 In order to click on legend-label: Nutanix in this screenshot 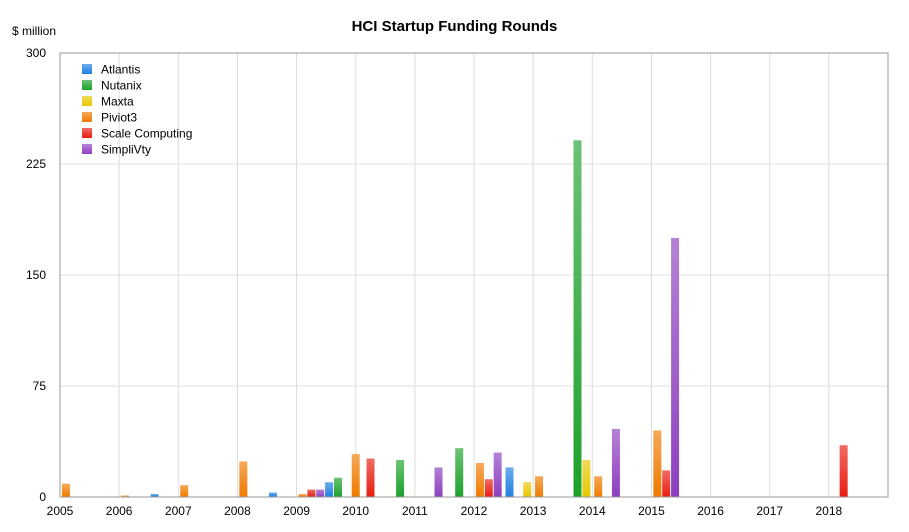, I will do `click(121, 86)`.